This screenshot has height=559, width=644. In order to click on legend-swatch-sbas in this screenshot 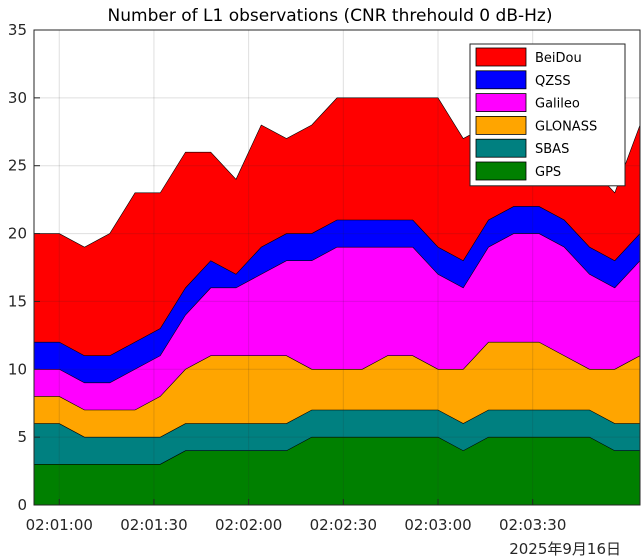, I will do `click(501, 148)`.